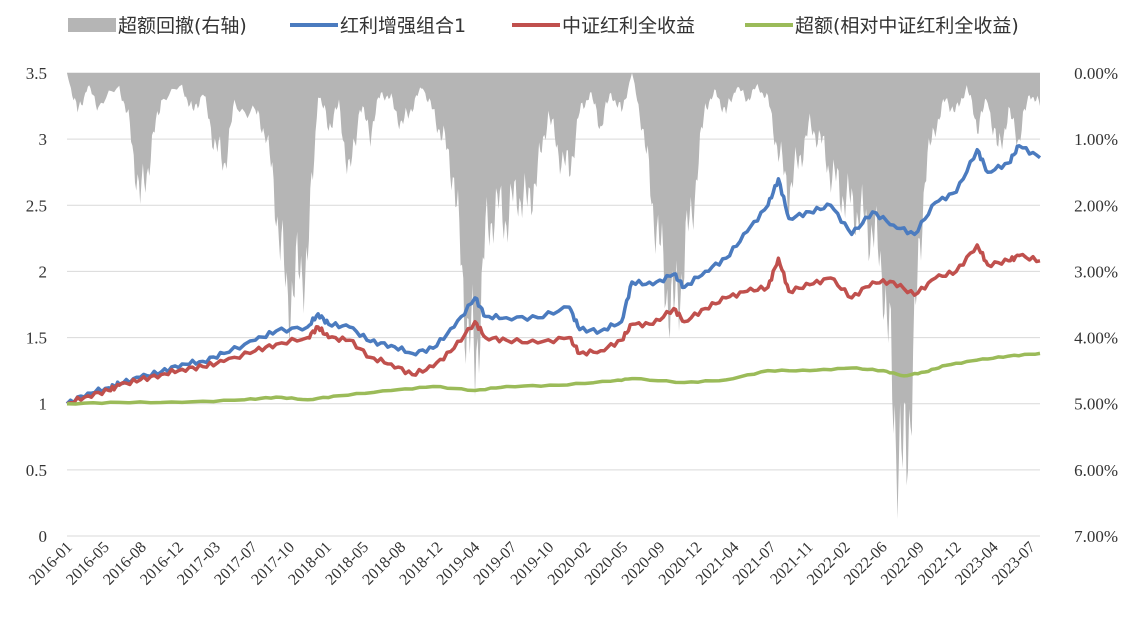  What do you see at coordinates (1096, 338) in the screenshot?
I see `y-right-tick-label: 4.00%` at bounding box center [1096, 338].